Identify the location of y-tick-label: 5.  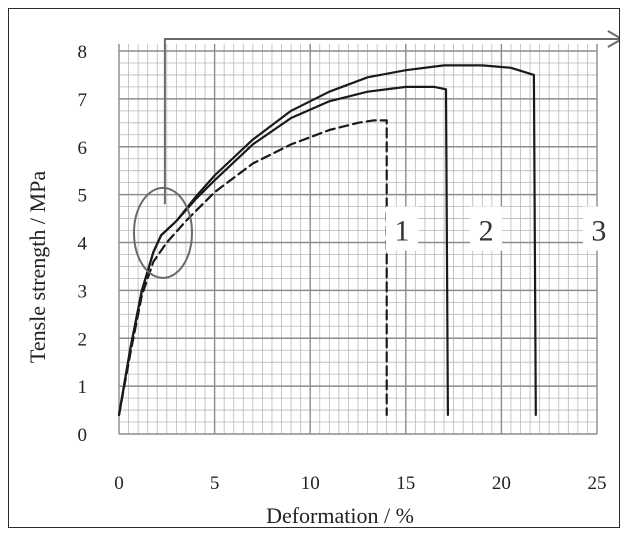
(83, 196).